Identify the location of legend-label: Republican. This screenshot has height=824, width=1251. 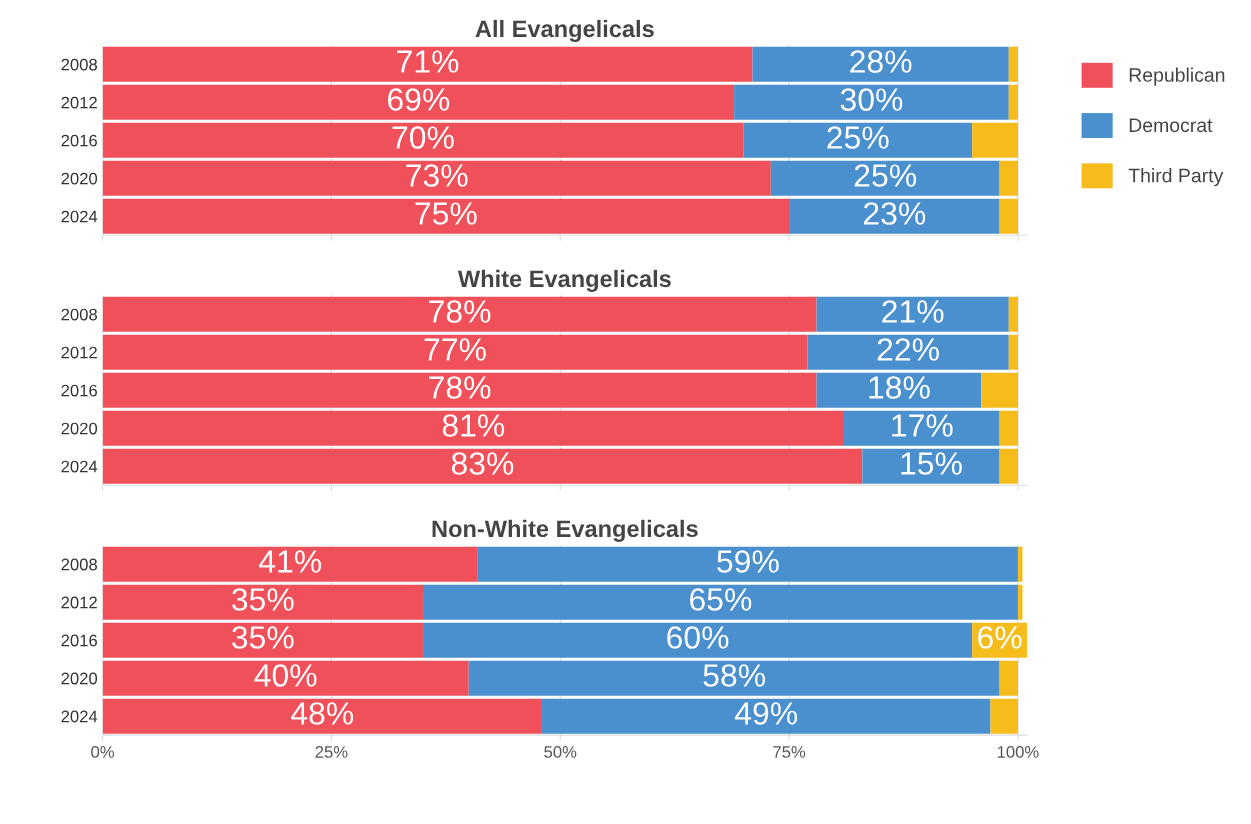
(1177, 76).